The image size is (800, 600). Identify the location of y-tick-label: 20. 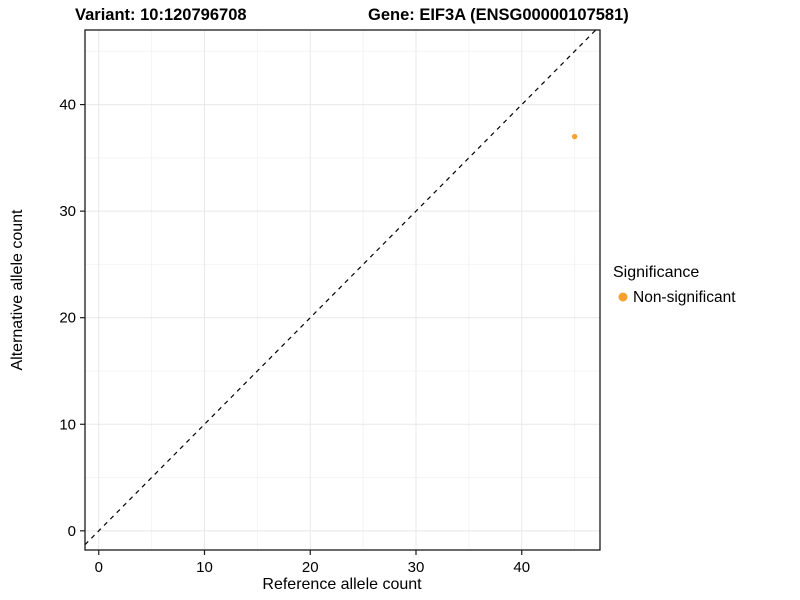
(67, 318).